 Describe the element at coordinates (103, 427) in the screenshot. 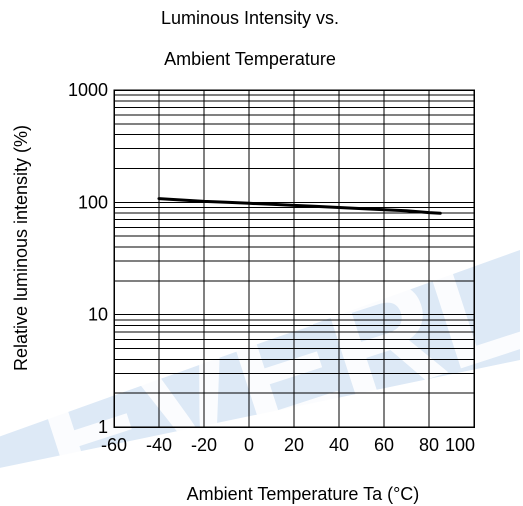

I see `y-tick-label: 1` at that location.